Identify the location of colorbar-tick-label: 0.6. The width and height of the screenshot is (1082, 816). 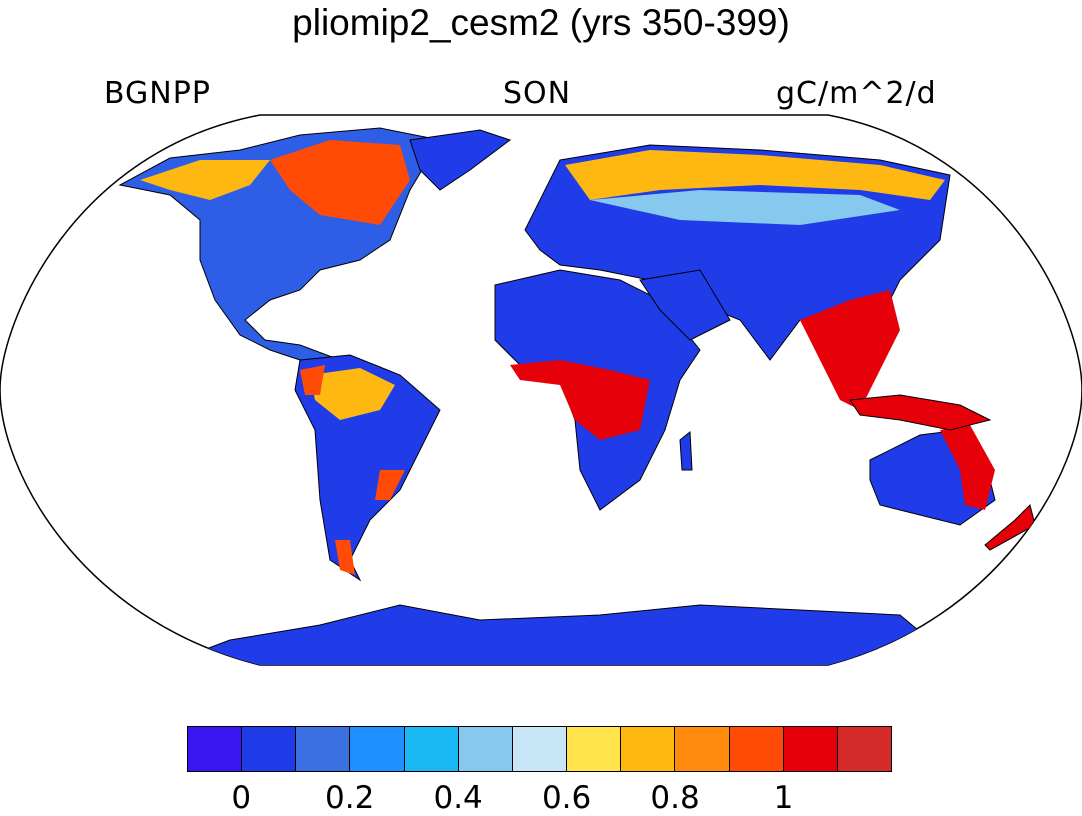
(566, 798).